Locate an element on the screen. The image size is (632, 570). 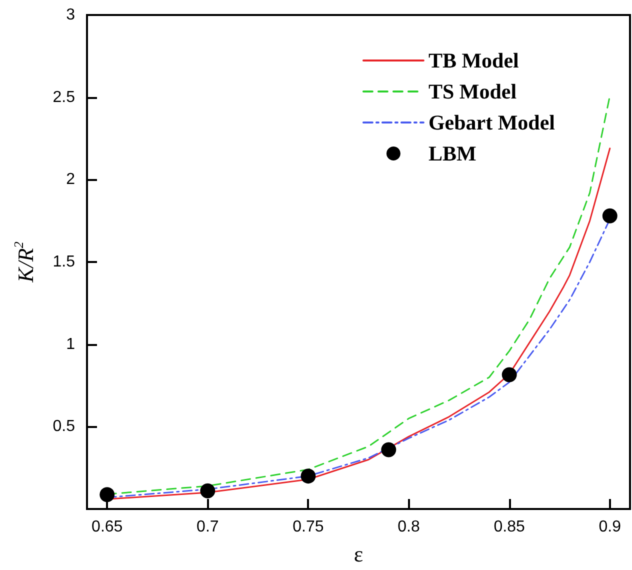
y-tick-label: 0.5 is located at coordinates (64, 427).